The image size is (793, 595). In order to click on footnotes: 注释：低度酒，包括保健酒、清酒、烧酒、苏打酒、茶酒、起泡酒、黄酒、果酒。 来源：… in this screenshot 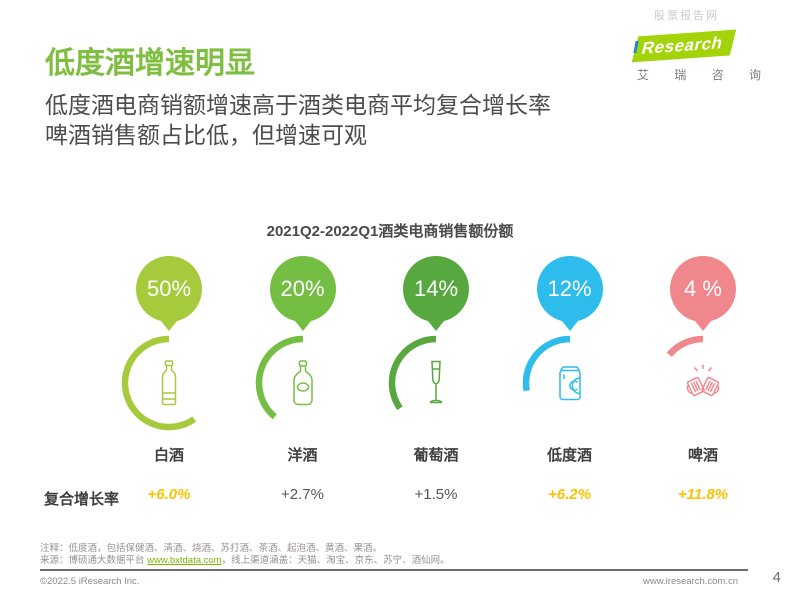, I will do `click(245, 554)`.